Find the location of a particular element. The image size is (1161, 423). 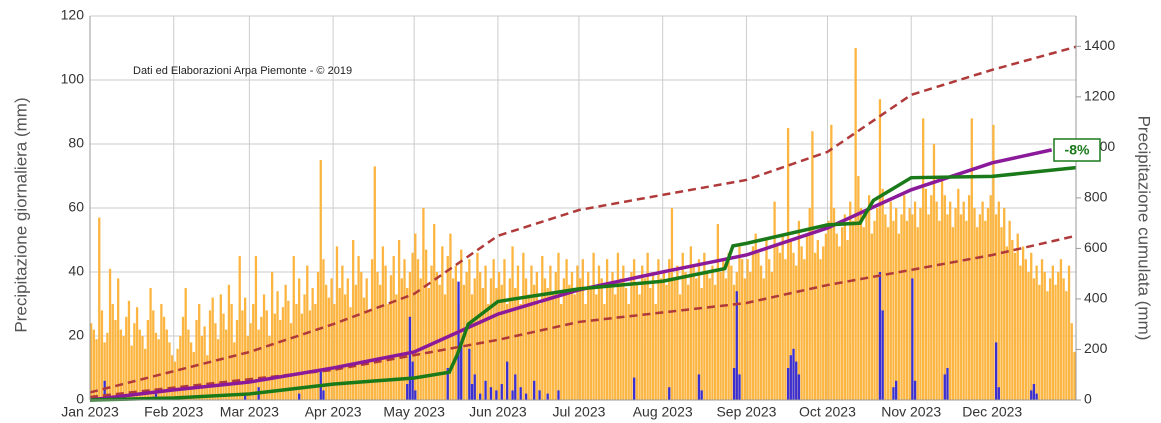

y-tick-label: 120 is located at coordinates (73, 15).